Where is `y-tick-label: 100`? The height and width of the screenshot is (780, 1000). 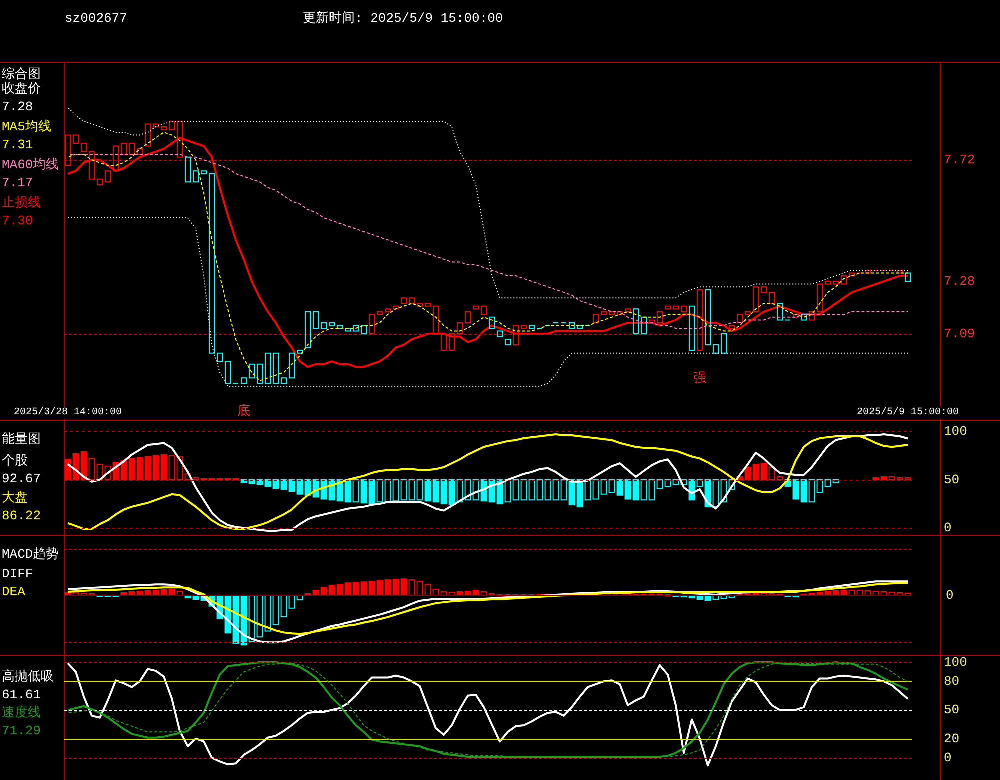 y-tick-label: 100 is located at coordinates (956, 432).